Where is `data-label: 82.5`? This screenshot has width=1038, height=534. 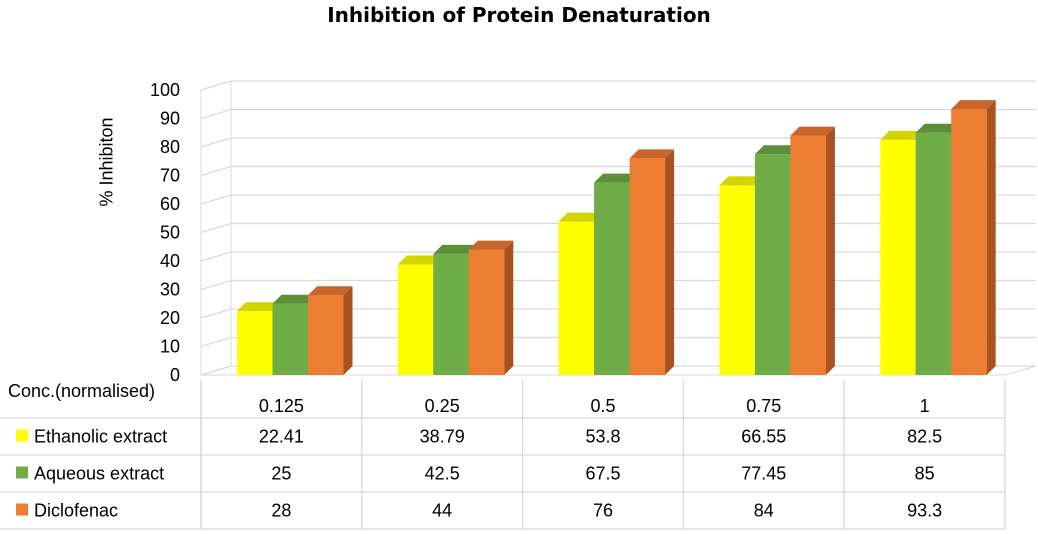
data-label: 82.5 is located at coordinates (924, 437).